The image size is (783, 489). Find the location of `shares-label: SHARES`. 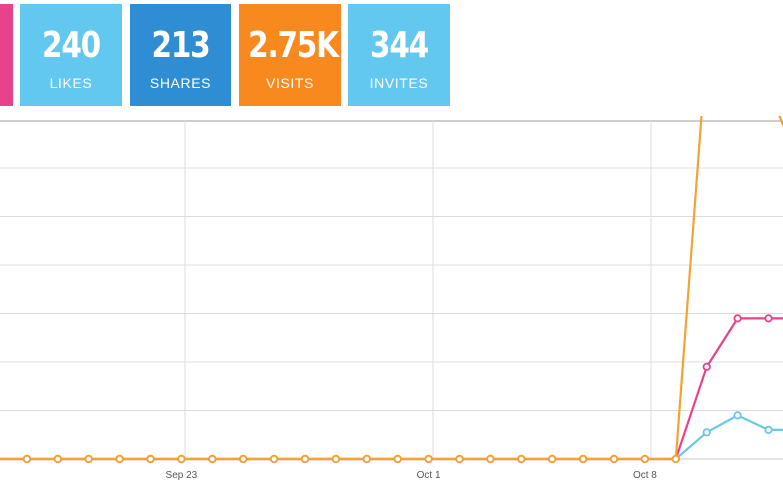

shares-label: SHARES is located at coordinates (180, 83).